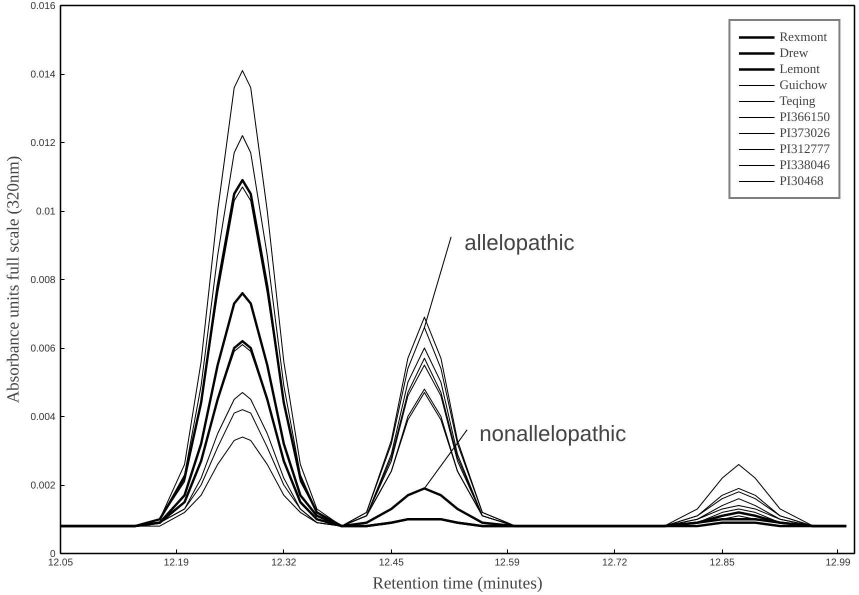 This screenshot has width=859, height=595. Describe the element at coordinates (723, 563) in the screenshot. I see `x-tick-label: 12.85` at that location.